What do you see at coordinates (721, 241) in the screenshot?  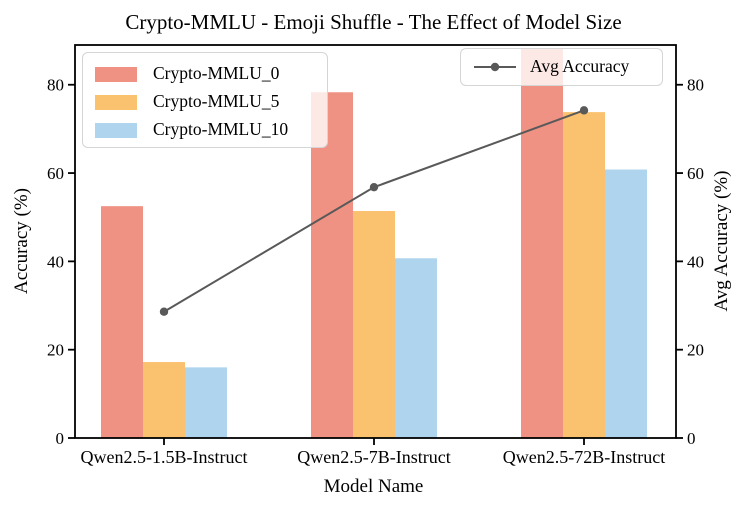 I see `y-axis-label-right: Avg Accuracy (%)` at bounding box center [721, 241].